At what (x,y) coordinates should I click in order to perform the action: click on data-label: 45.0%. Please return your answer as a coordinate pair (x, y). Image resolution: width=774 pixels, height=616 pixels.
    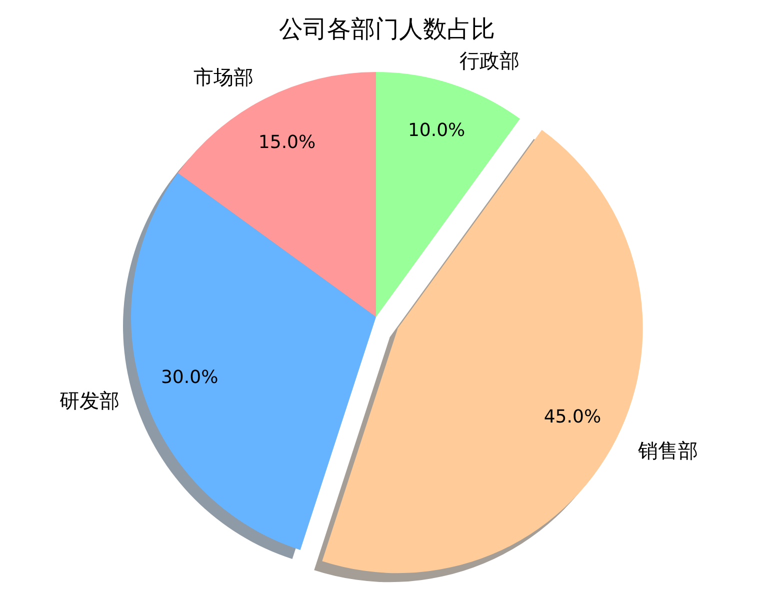
    Looking at the image, I should click on (573, 417).